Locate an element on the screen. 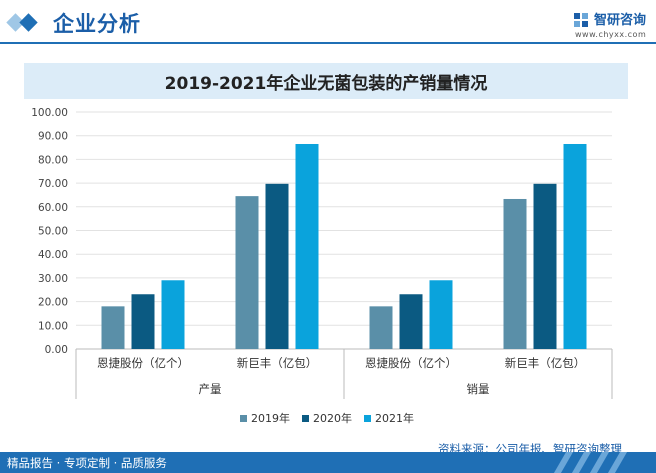 The image size is (656, 473). y-tick-label: 20.00 is located at coordinates (53, 303).